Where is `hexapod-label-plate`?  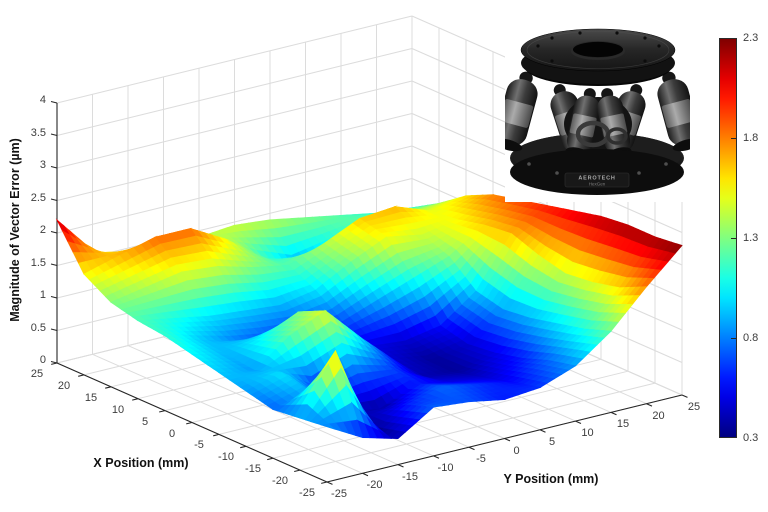
hexapod-label-plate is located at coordinates (597, 180).